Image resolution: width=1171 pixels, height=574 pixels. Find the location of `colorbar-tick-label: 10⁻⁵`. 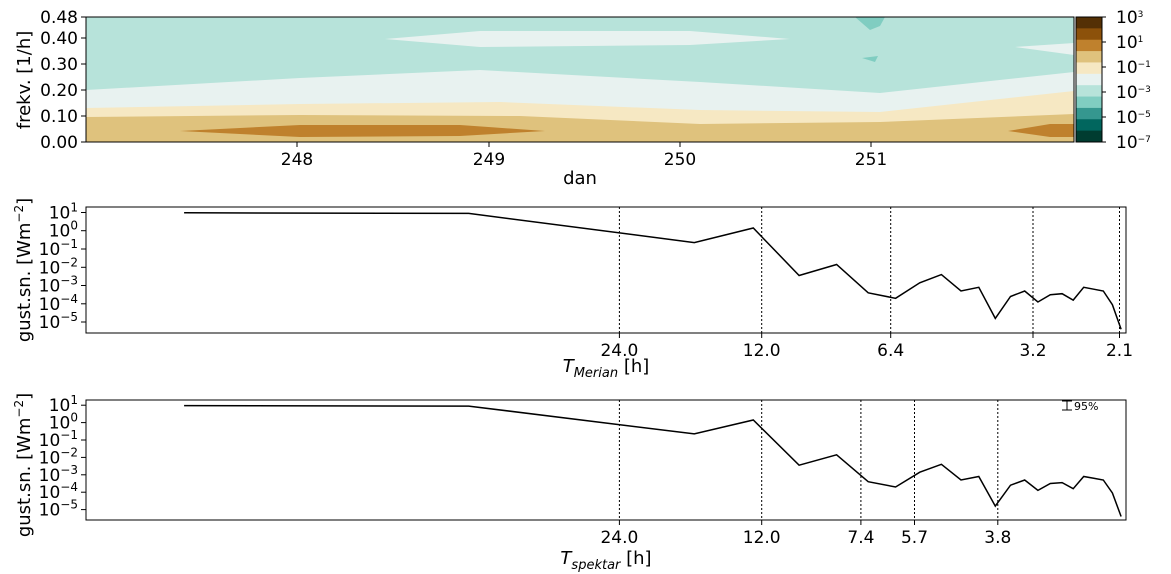

colorbar-tick-label: 10⁻⁵ is located at coordinates (1133, 118).